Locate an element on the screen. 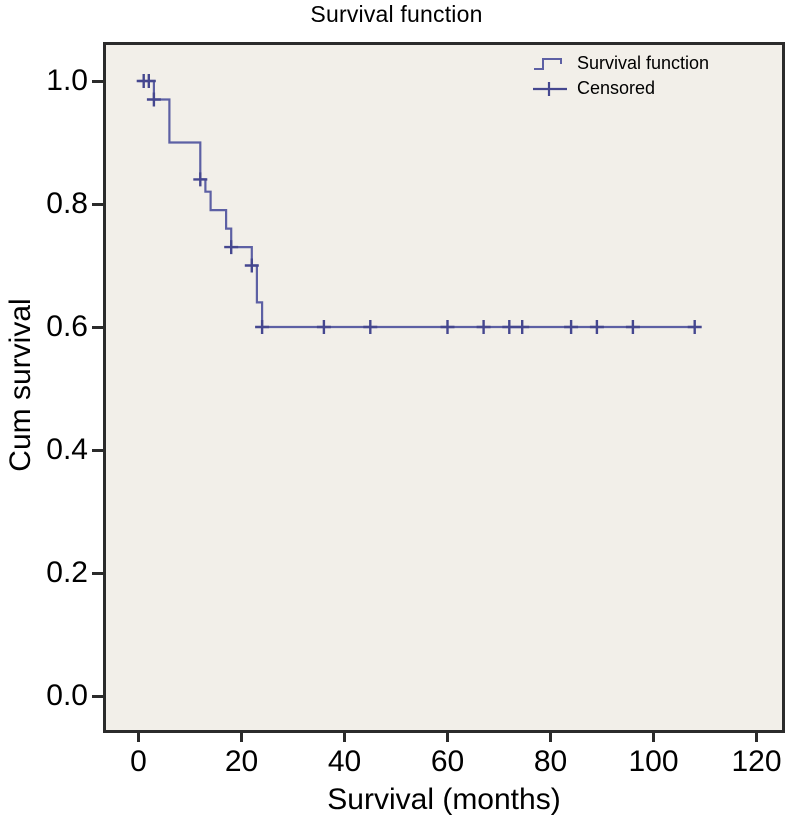  legend: Survival function Censored is located at coordinates (620, 76).